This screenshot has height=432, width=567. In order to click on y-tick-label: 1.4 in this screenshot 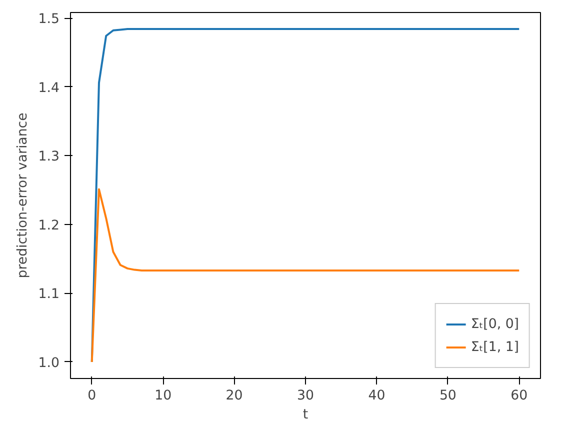, I will do `click(49, 88)`.